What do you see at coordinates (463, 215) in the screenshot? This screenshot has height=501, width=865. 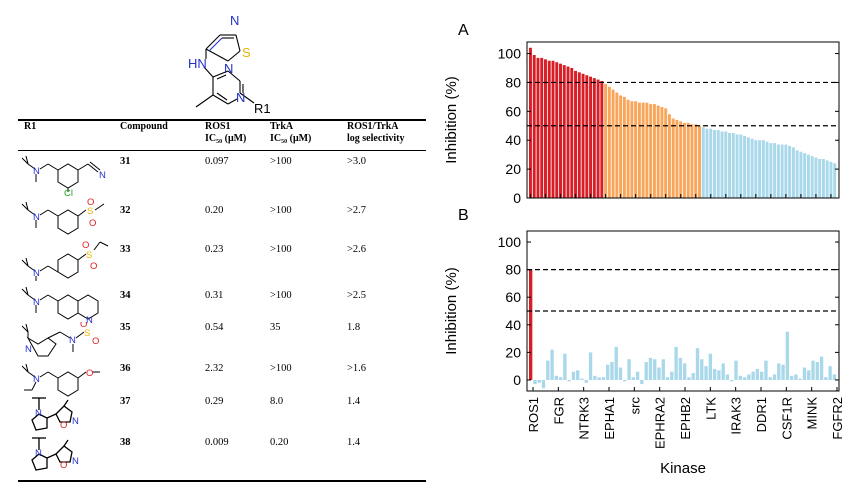 I see `panel-label-b: B` at bounding box center [463, 215].